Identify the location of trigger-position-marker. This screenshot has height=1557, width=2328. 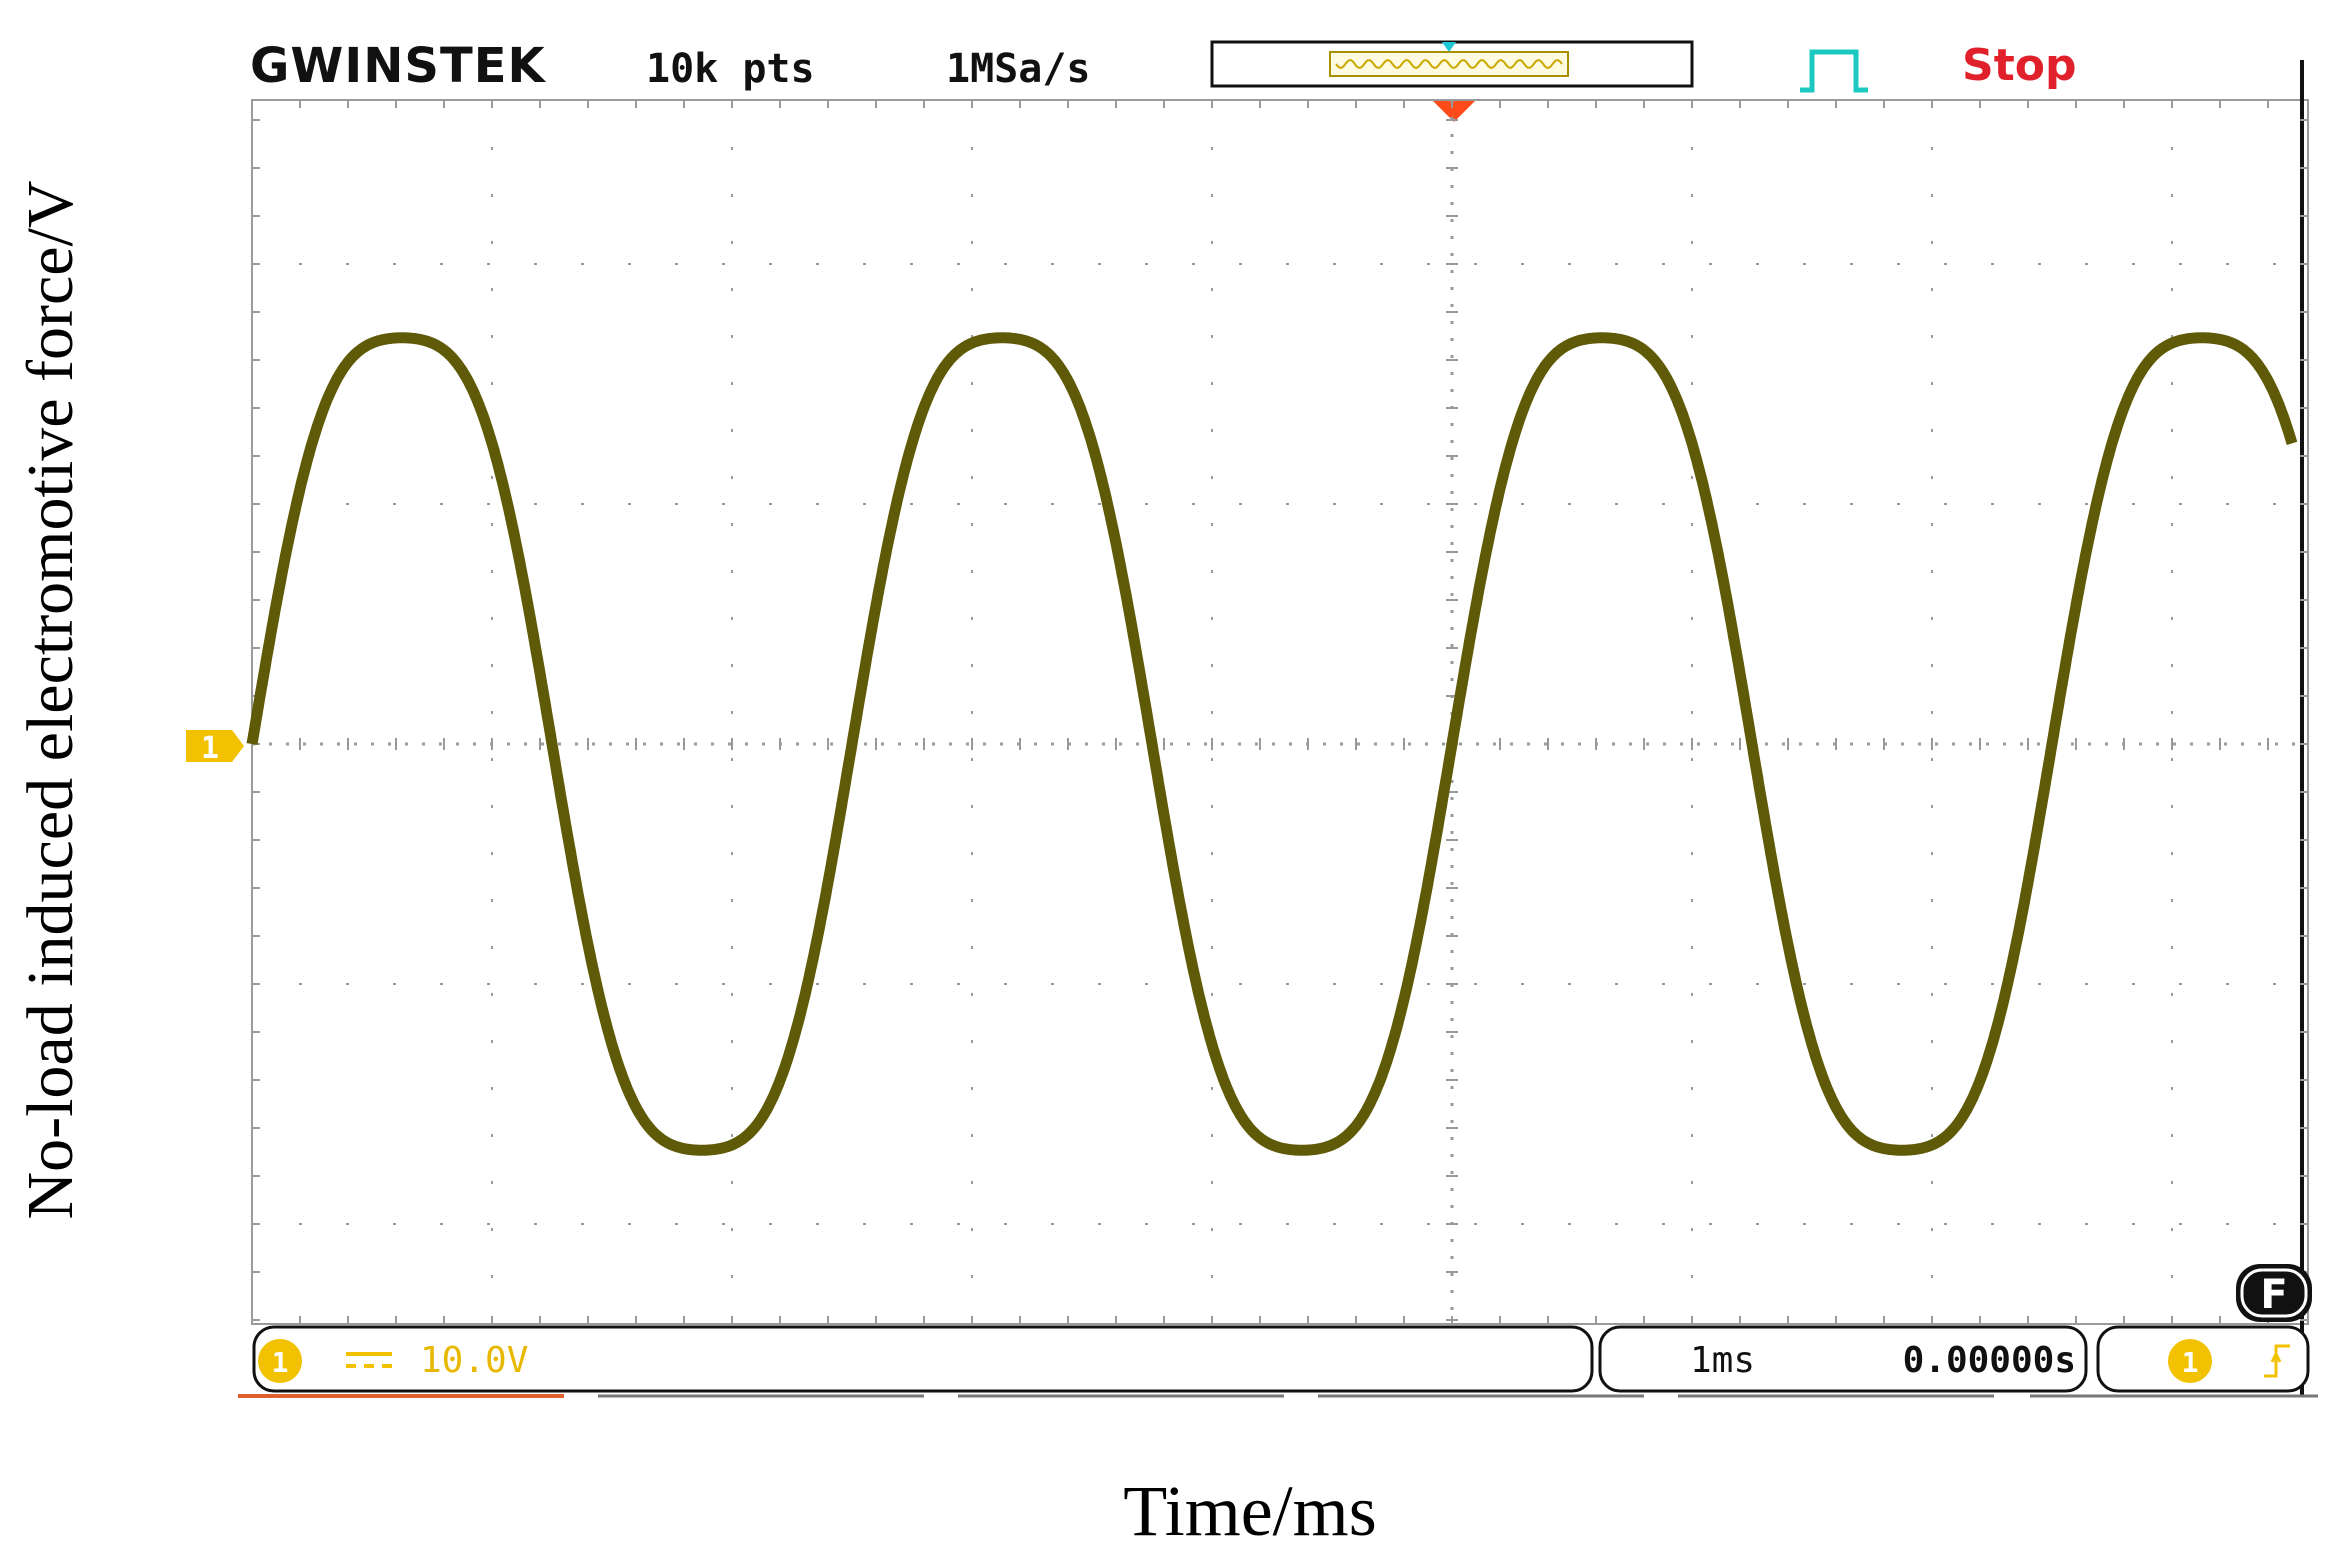
(1454, 111).